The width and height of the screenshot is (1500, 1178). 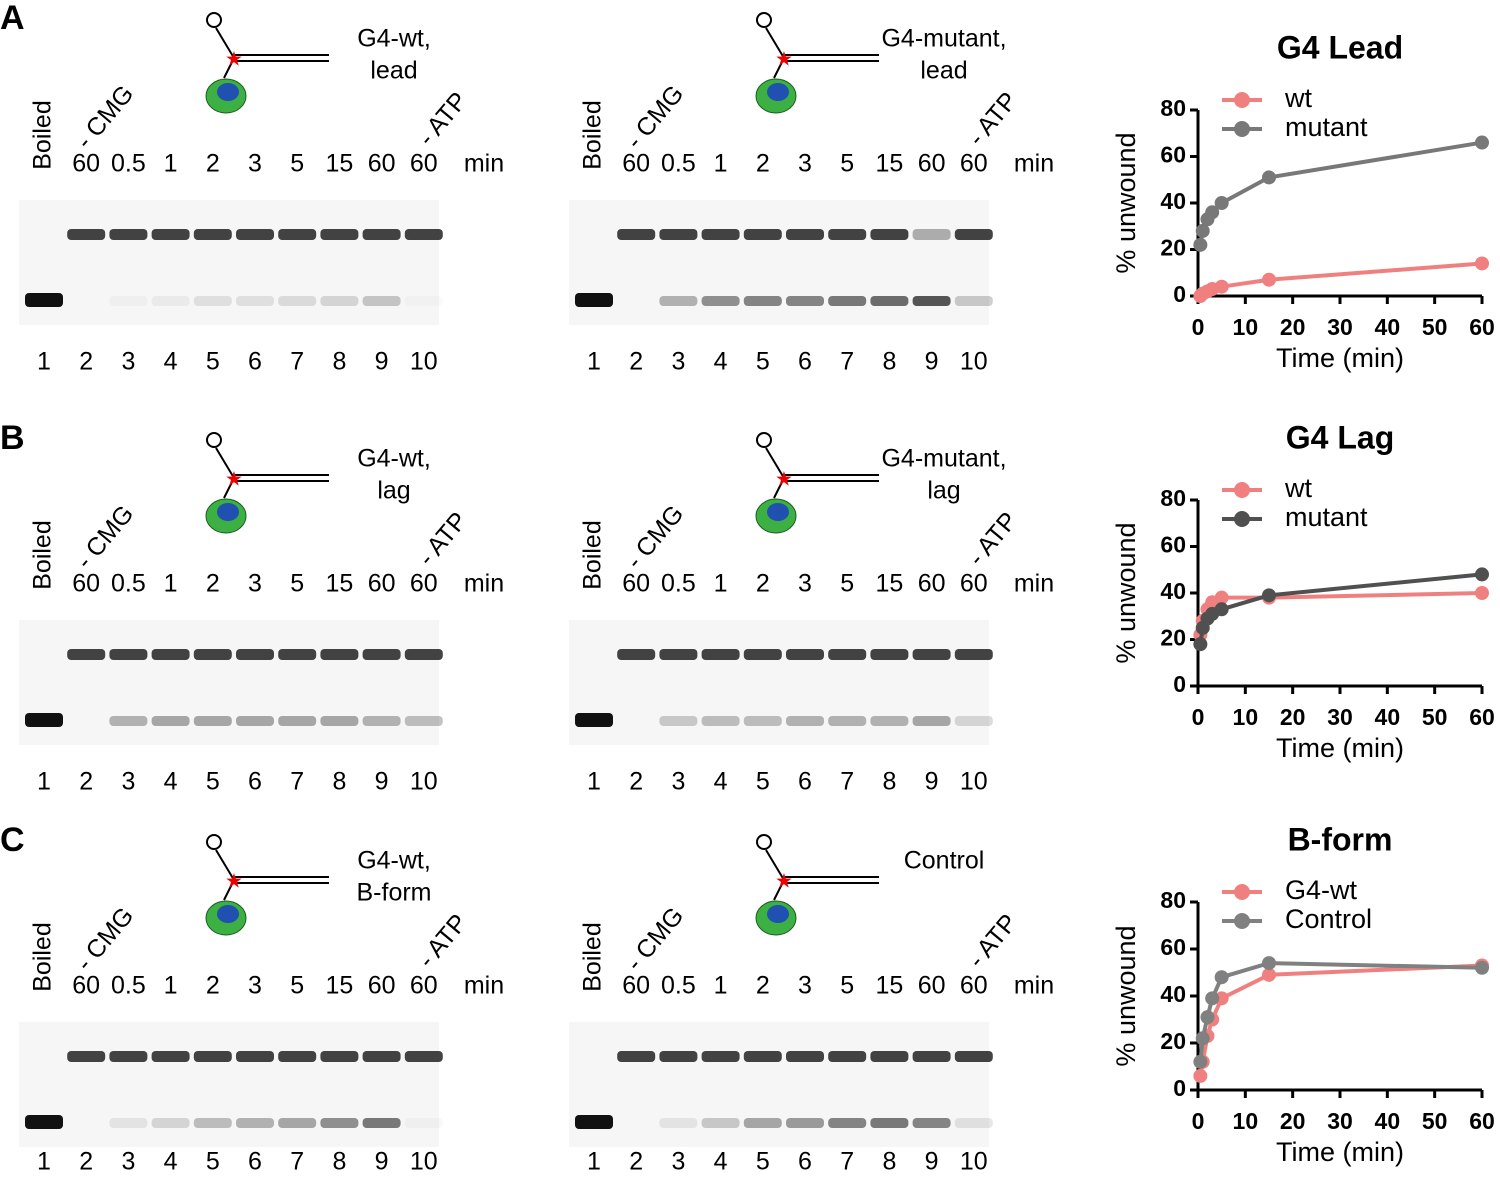 I want to click on y-tick-label: 20, so click(x=1173, y=638).